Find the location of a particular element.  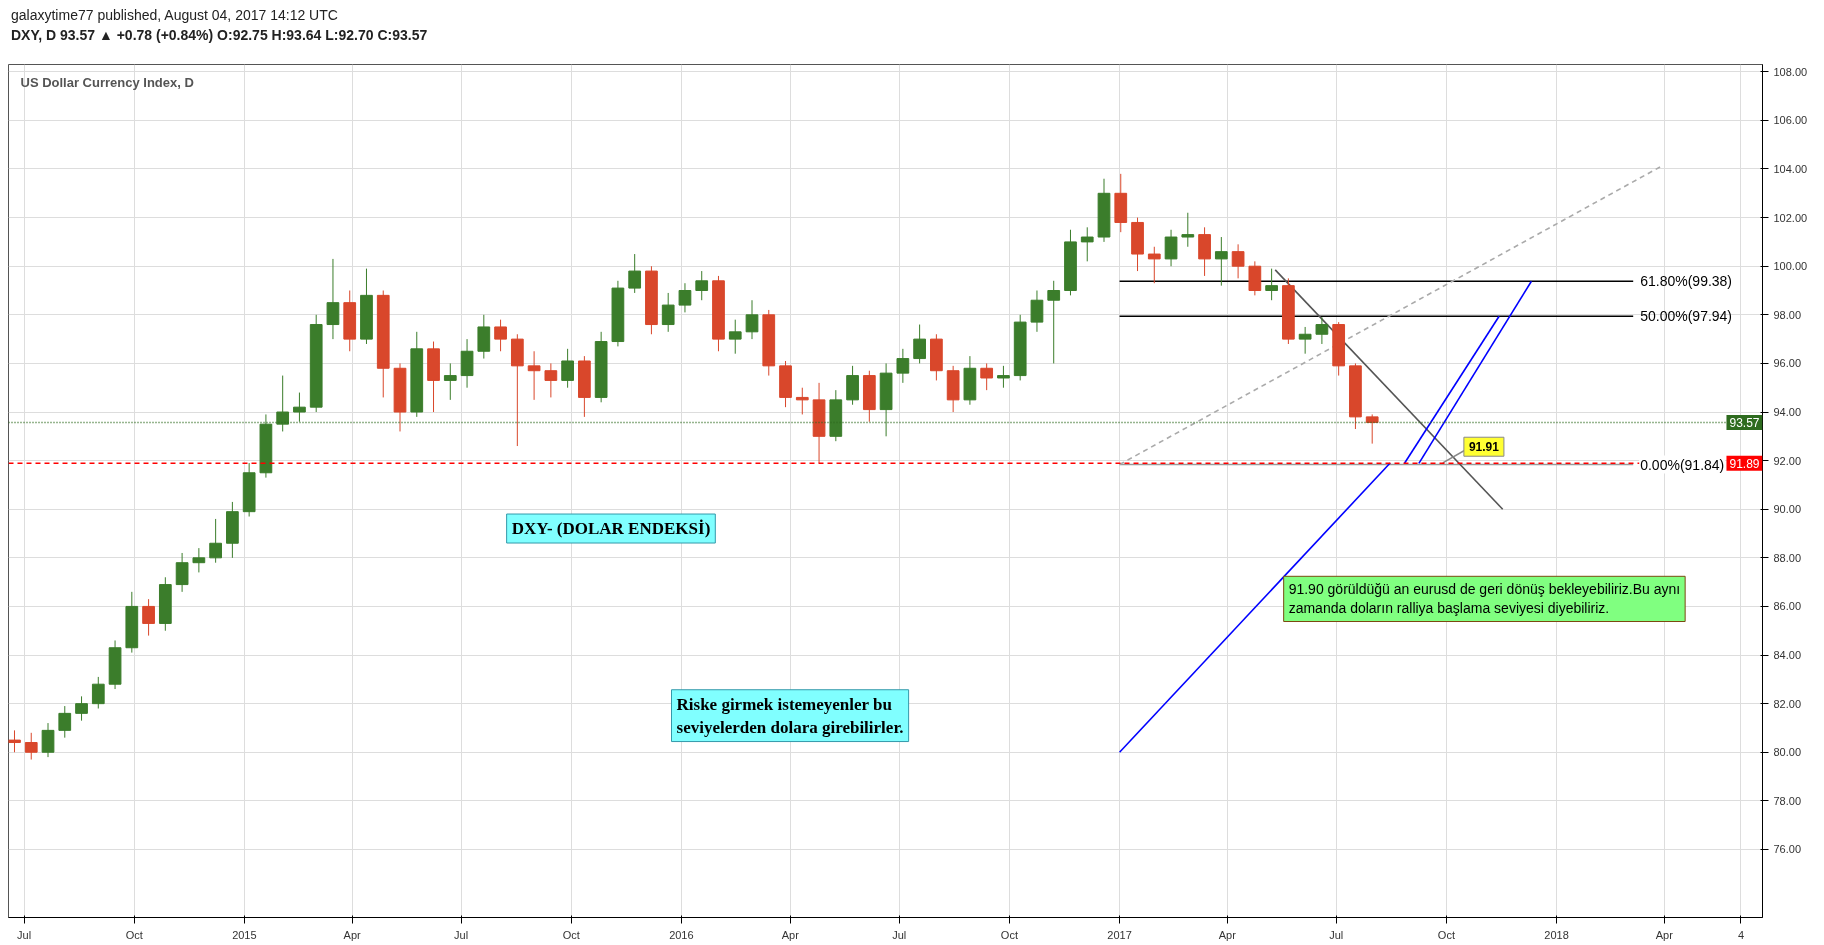

y-tick-label: 100.00 is located at coordinates (1790, 266).